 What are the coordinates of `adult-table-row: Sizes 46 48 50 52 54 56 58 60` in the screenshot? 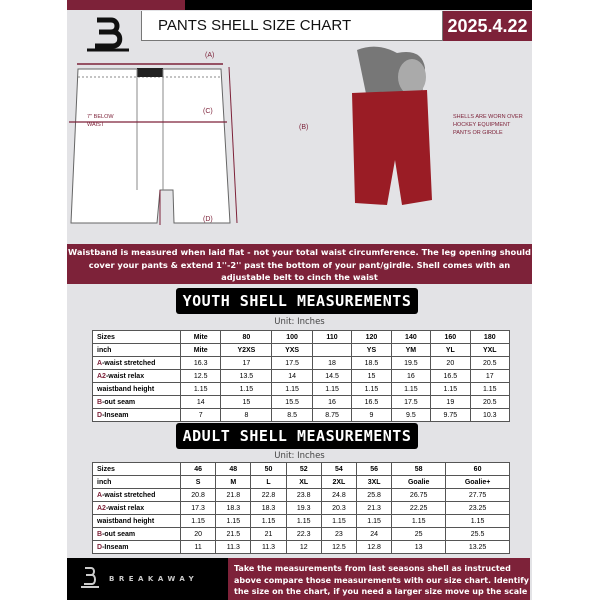 It's located at (301, 469).